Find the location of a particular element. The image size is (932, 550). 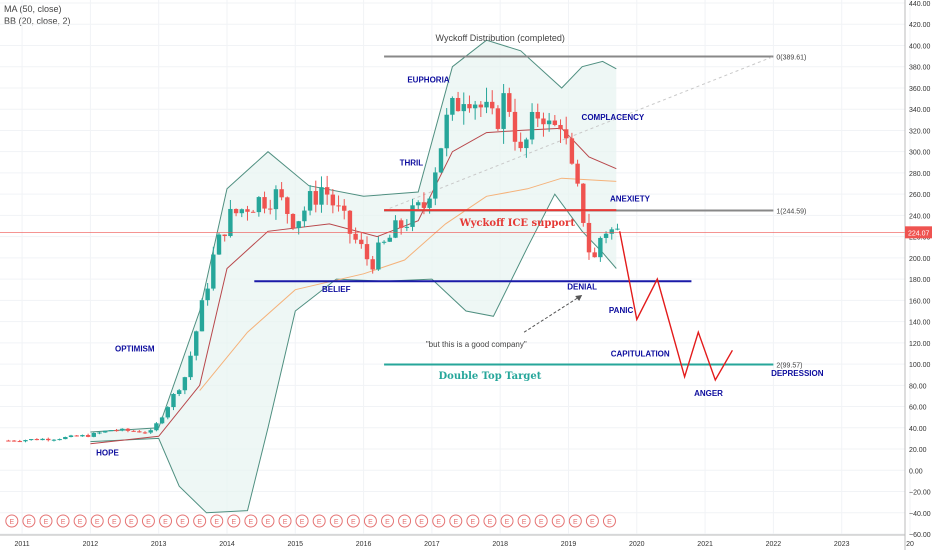

y-tick-label: 160.00 is located at coordinates (920, 301).